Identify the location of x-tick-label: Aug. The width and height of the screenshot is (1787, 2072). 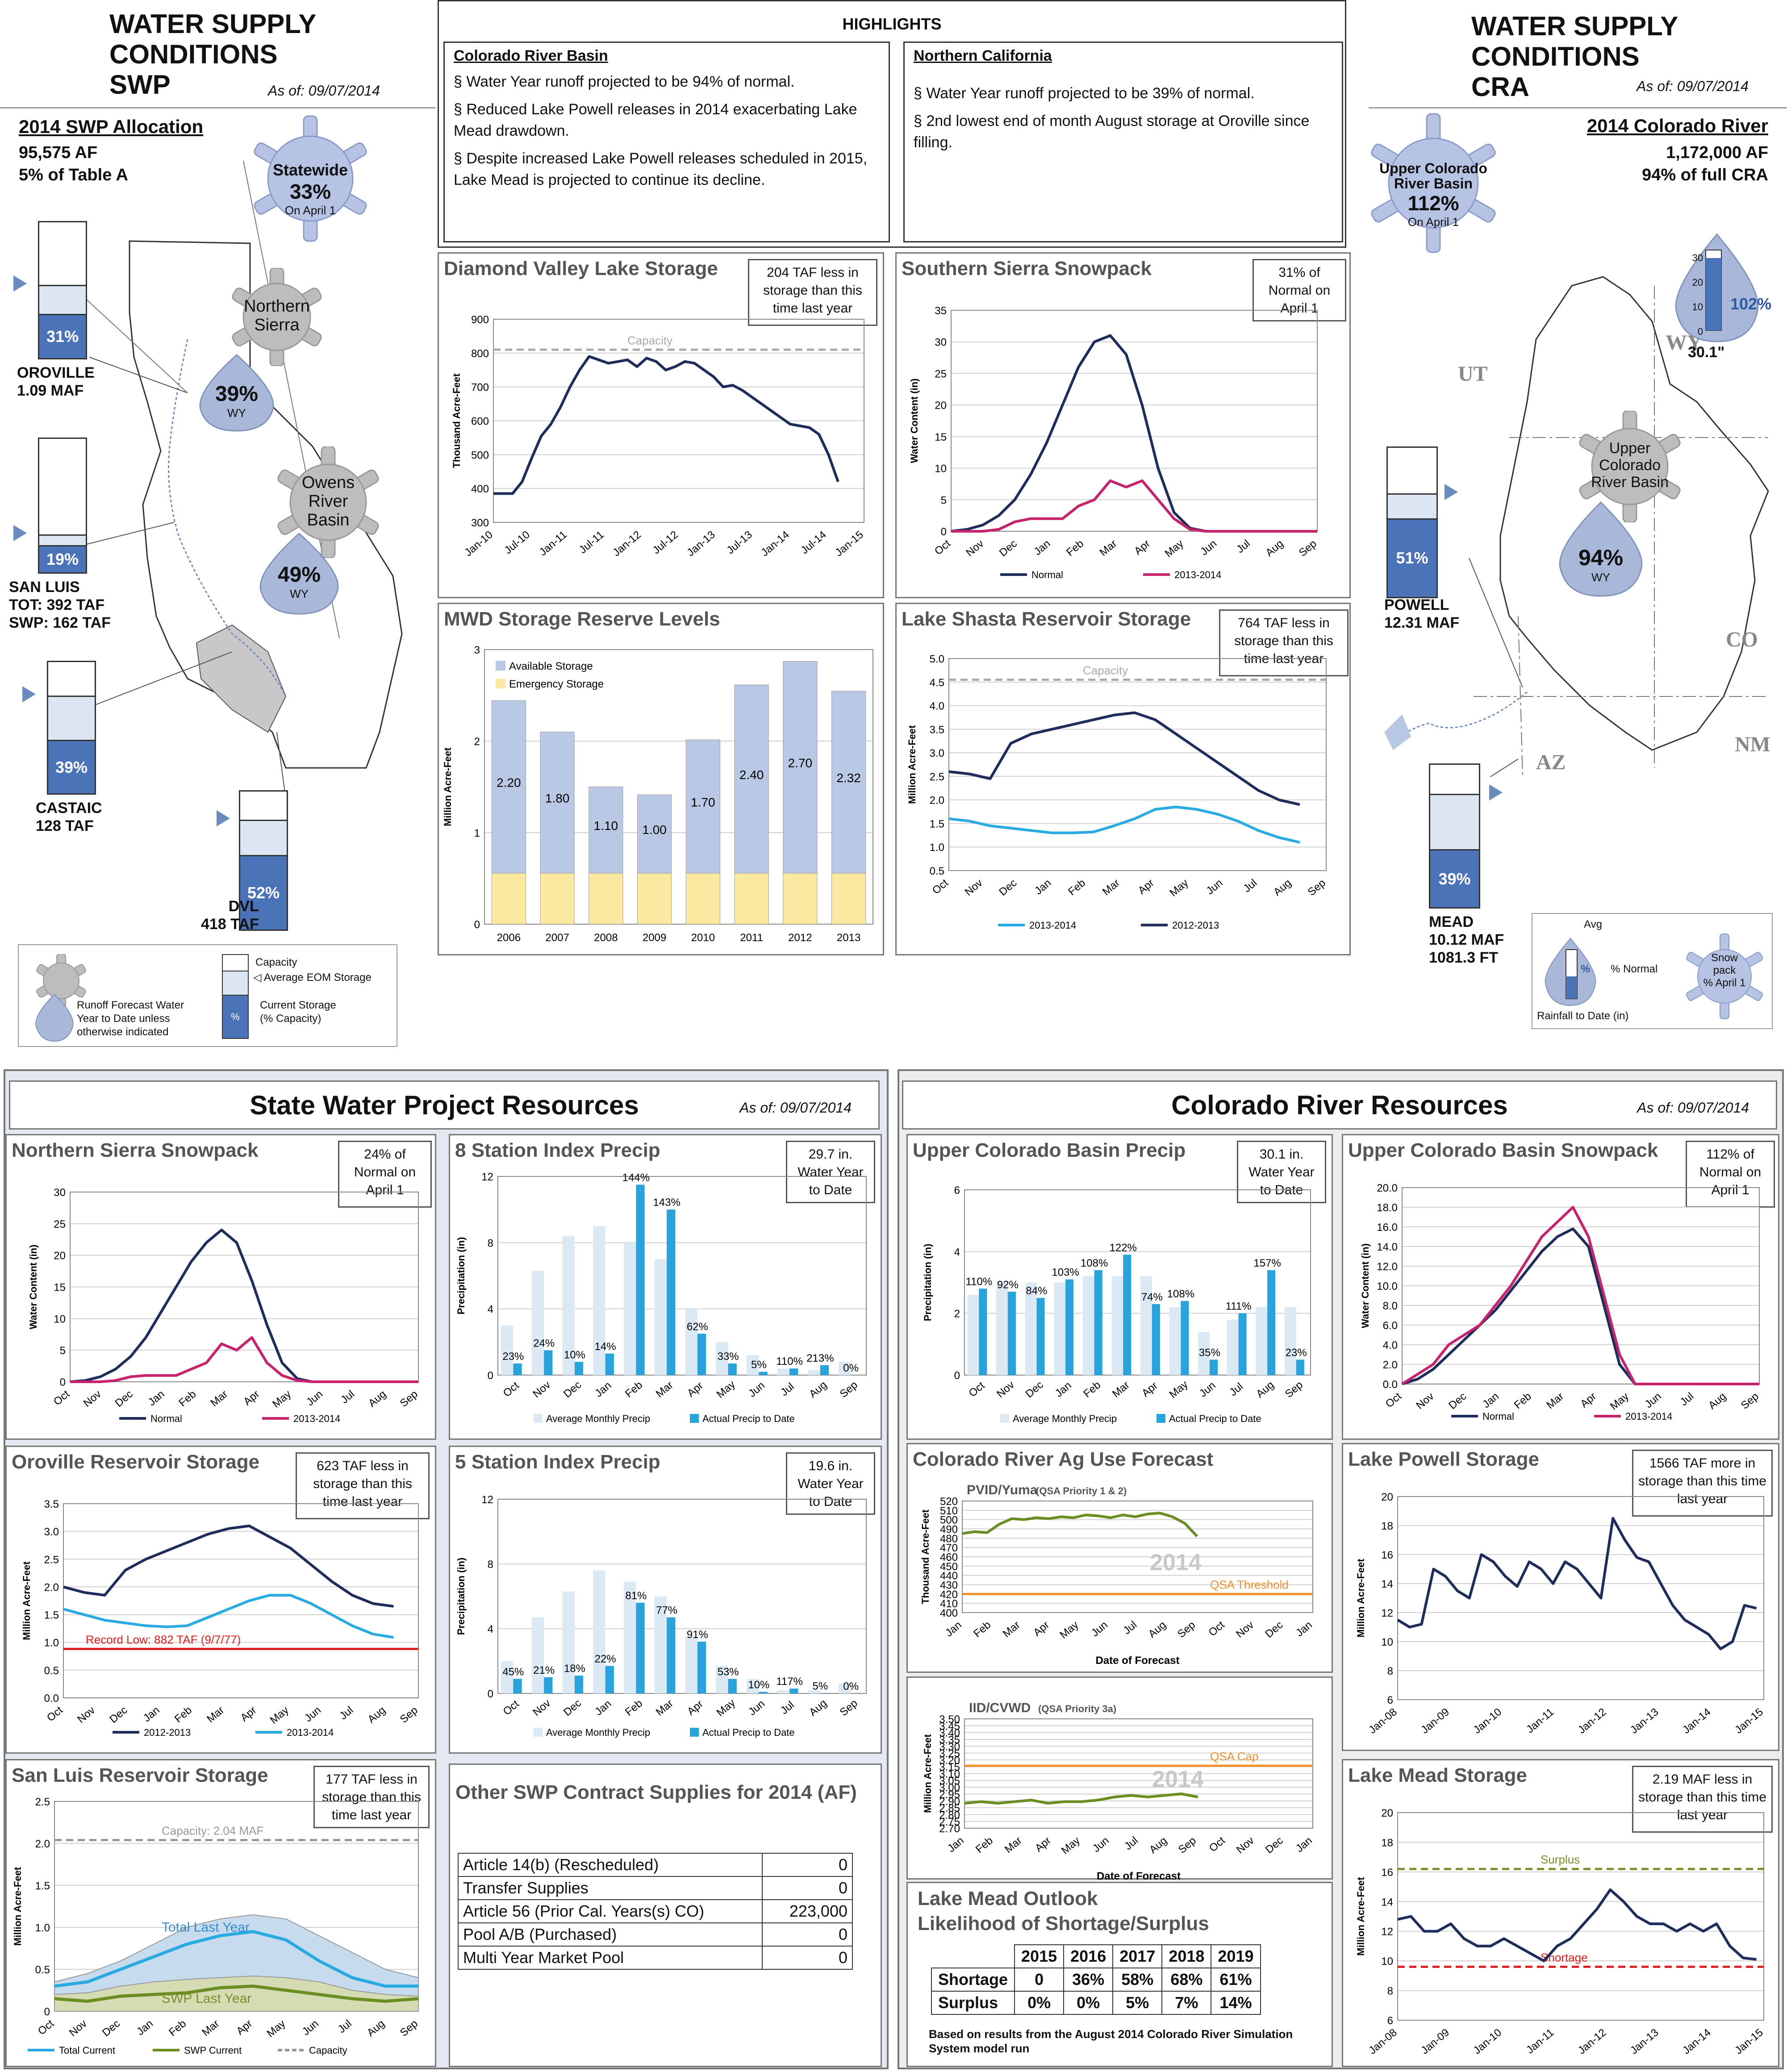
(818, 1707).